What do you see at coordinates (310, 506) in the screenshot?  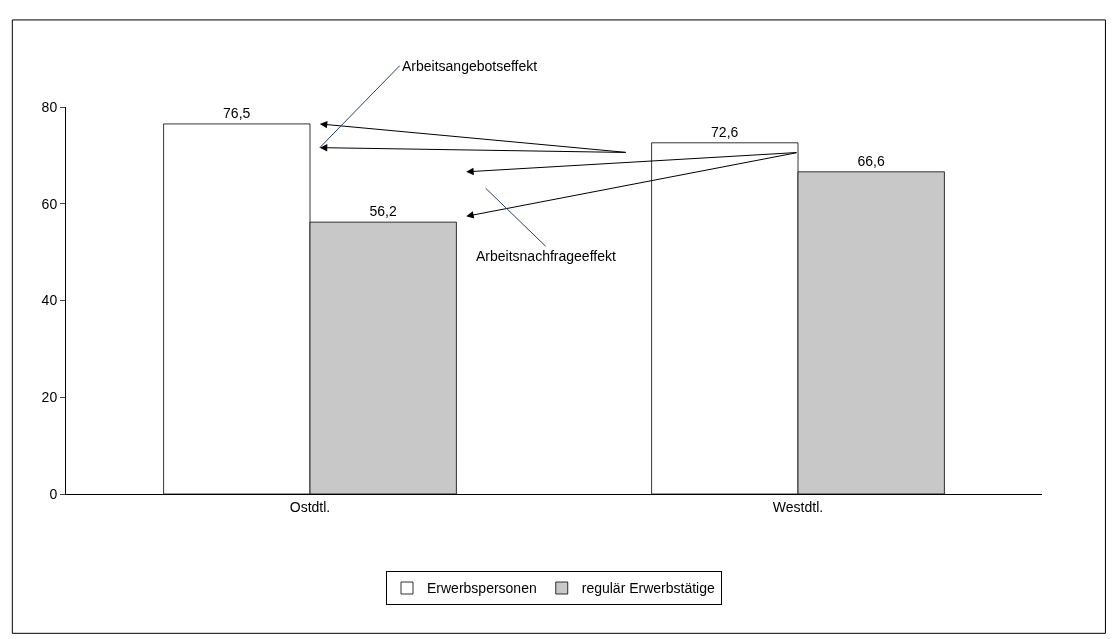 I see `x-tick-label: Ostdtl.` at bounding box center [310, 506].